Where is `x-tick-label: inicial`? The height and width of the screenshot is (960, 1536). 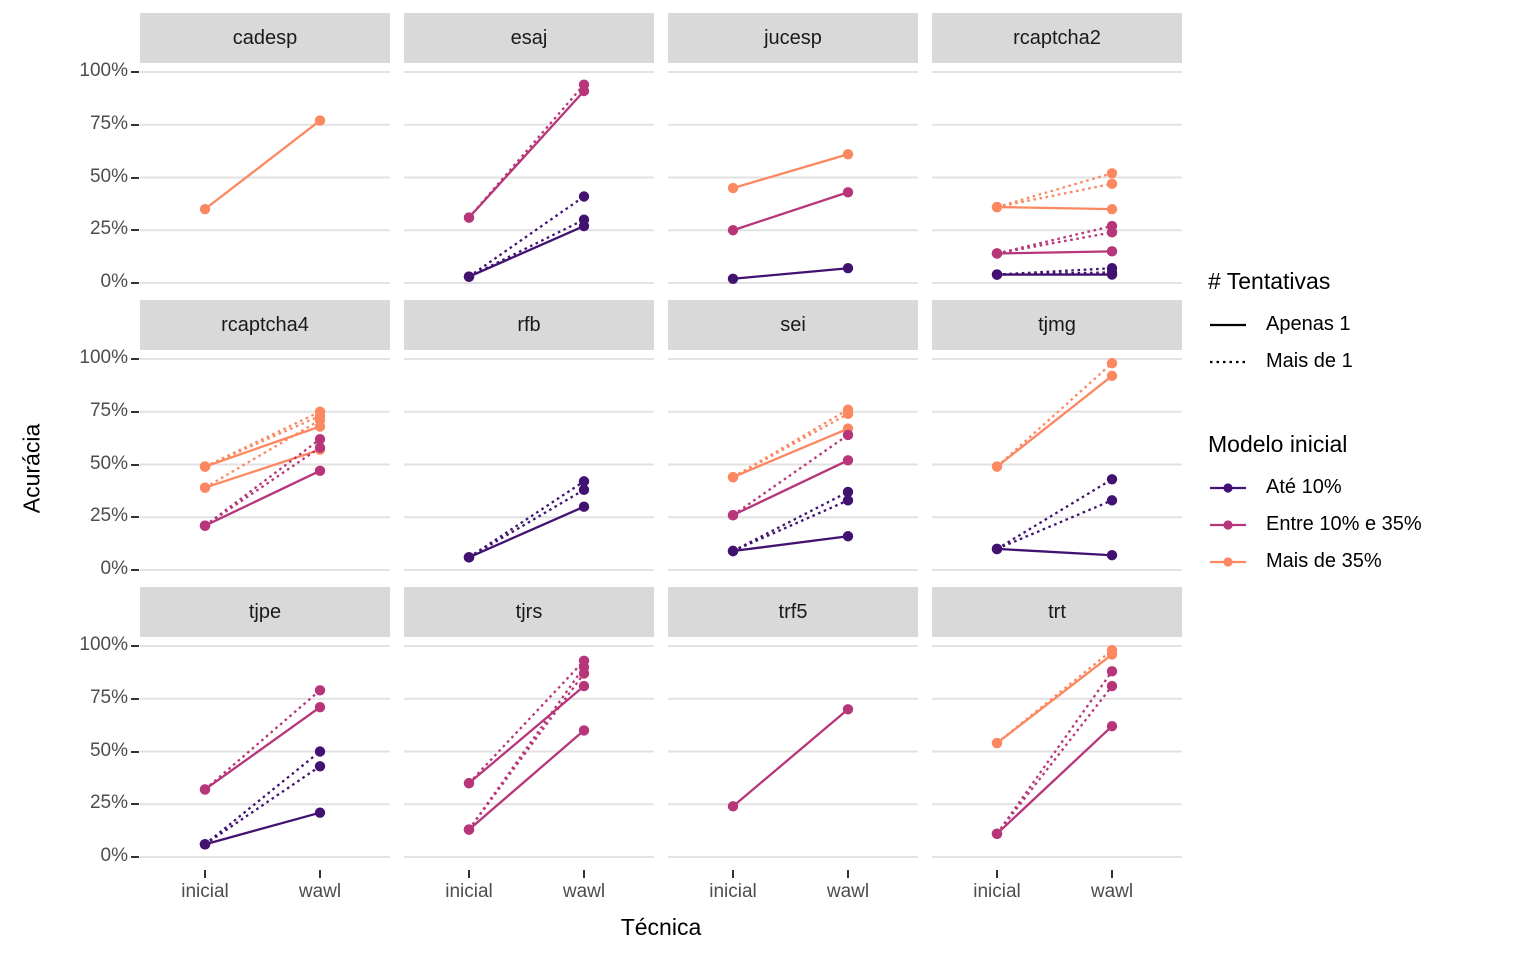
x-tick-label: inicial is located at coordinates (205, 891).